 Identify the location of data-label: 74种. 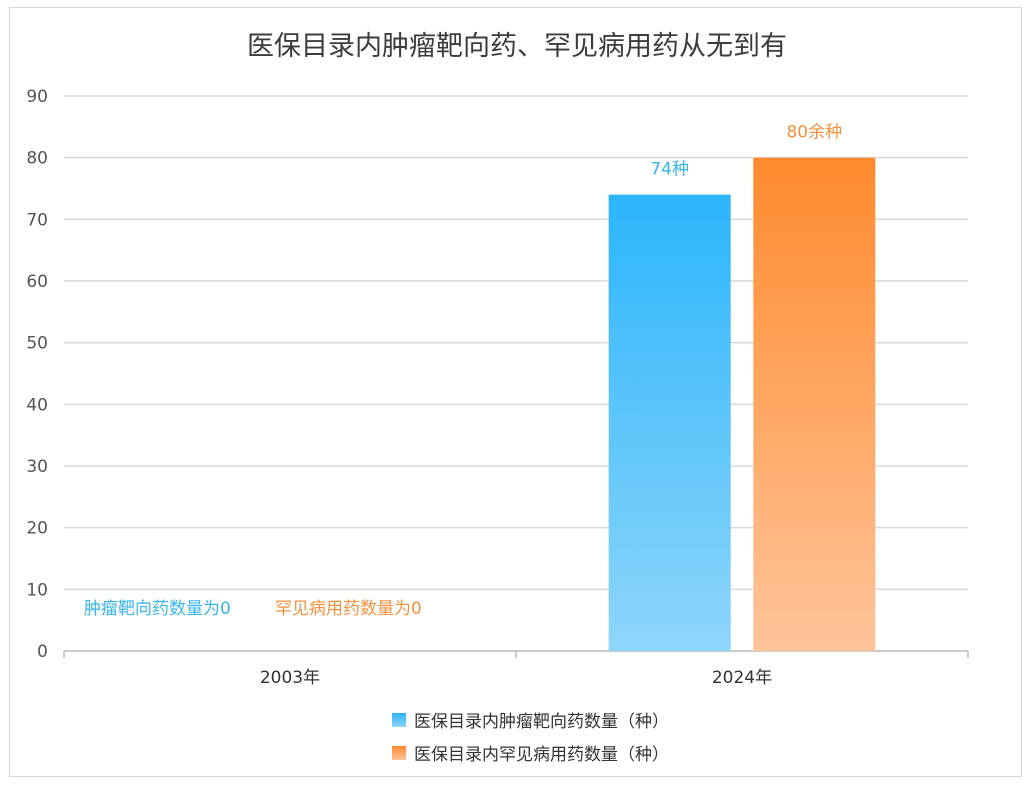
(669, 170).